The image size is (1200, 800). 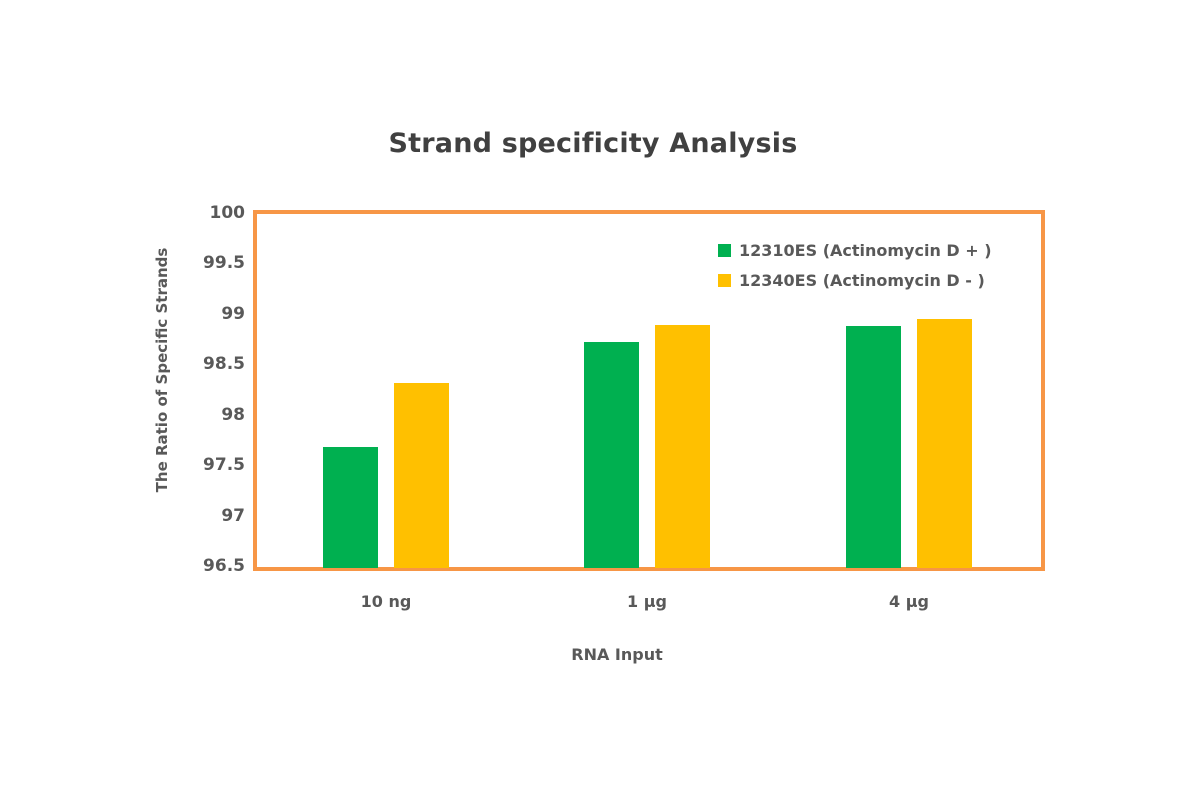 I want to click on y-tick-label: 100, so click(x=227, y=213).